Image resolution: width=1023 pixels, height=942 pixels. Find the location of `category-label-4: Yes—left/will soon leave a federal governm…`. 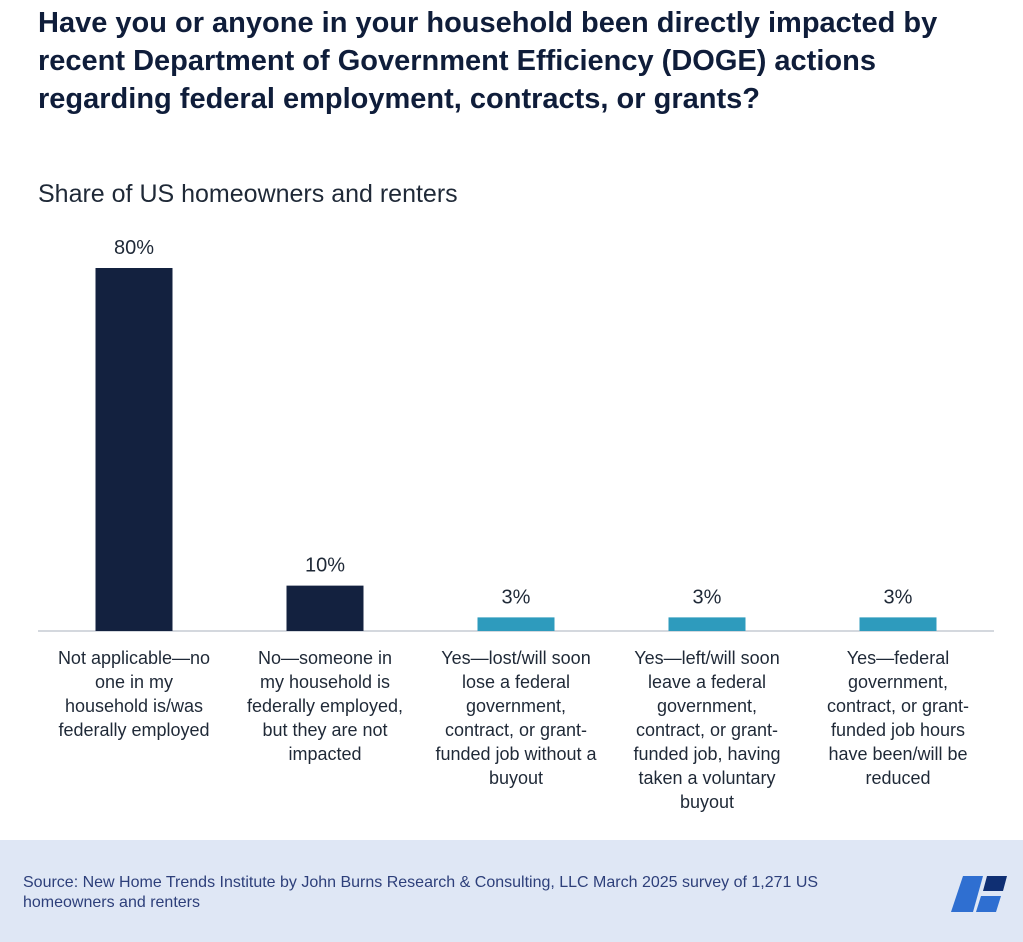

category-label-4: Yes—left/will soon leave a federal governm… is located at coordinates (706, 730).